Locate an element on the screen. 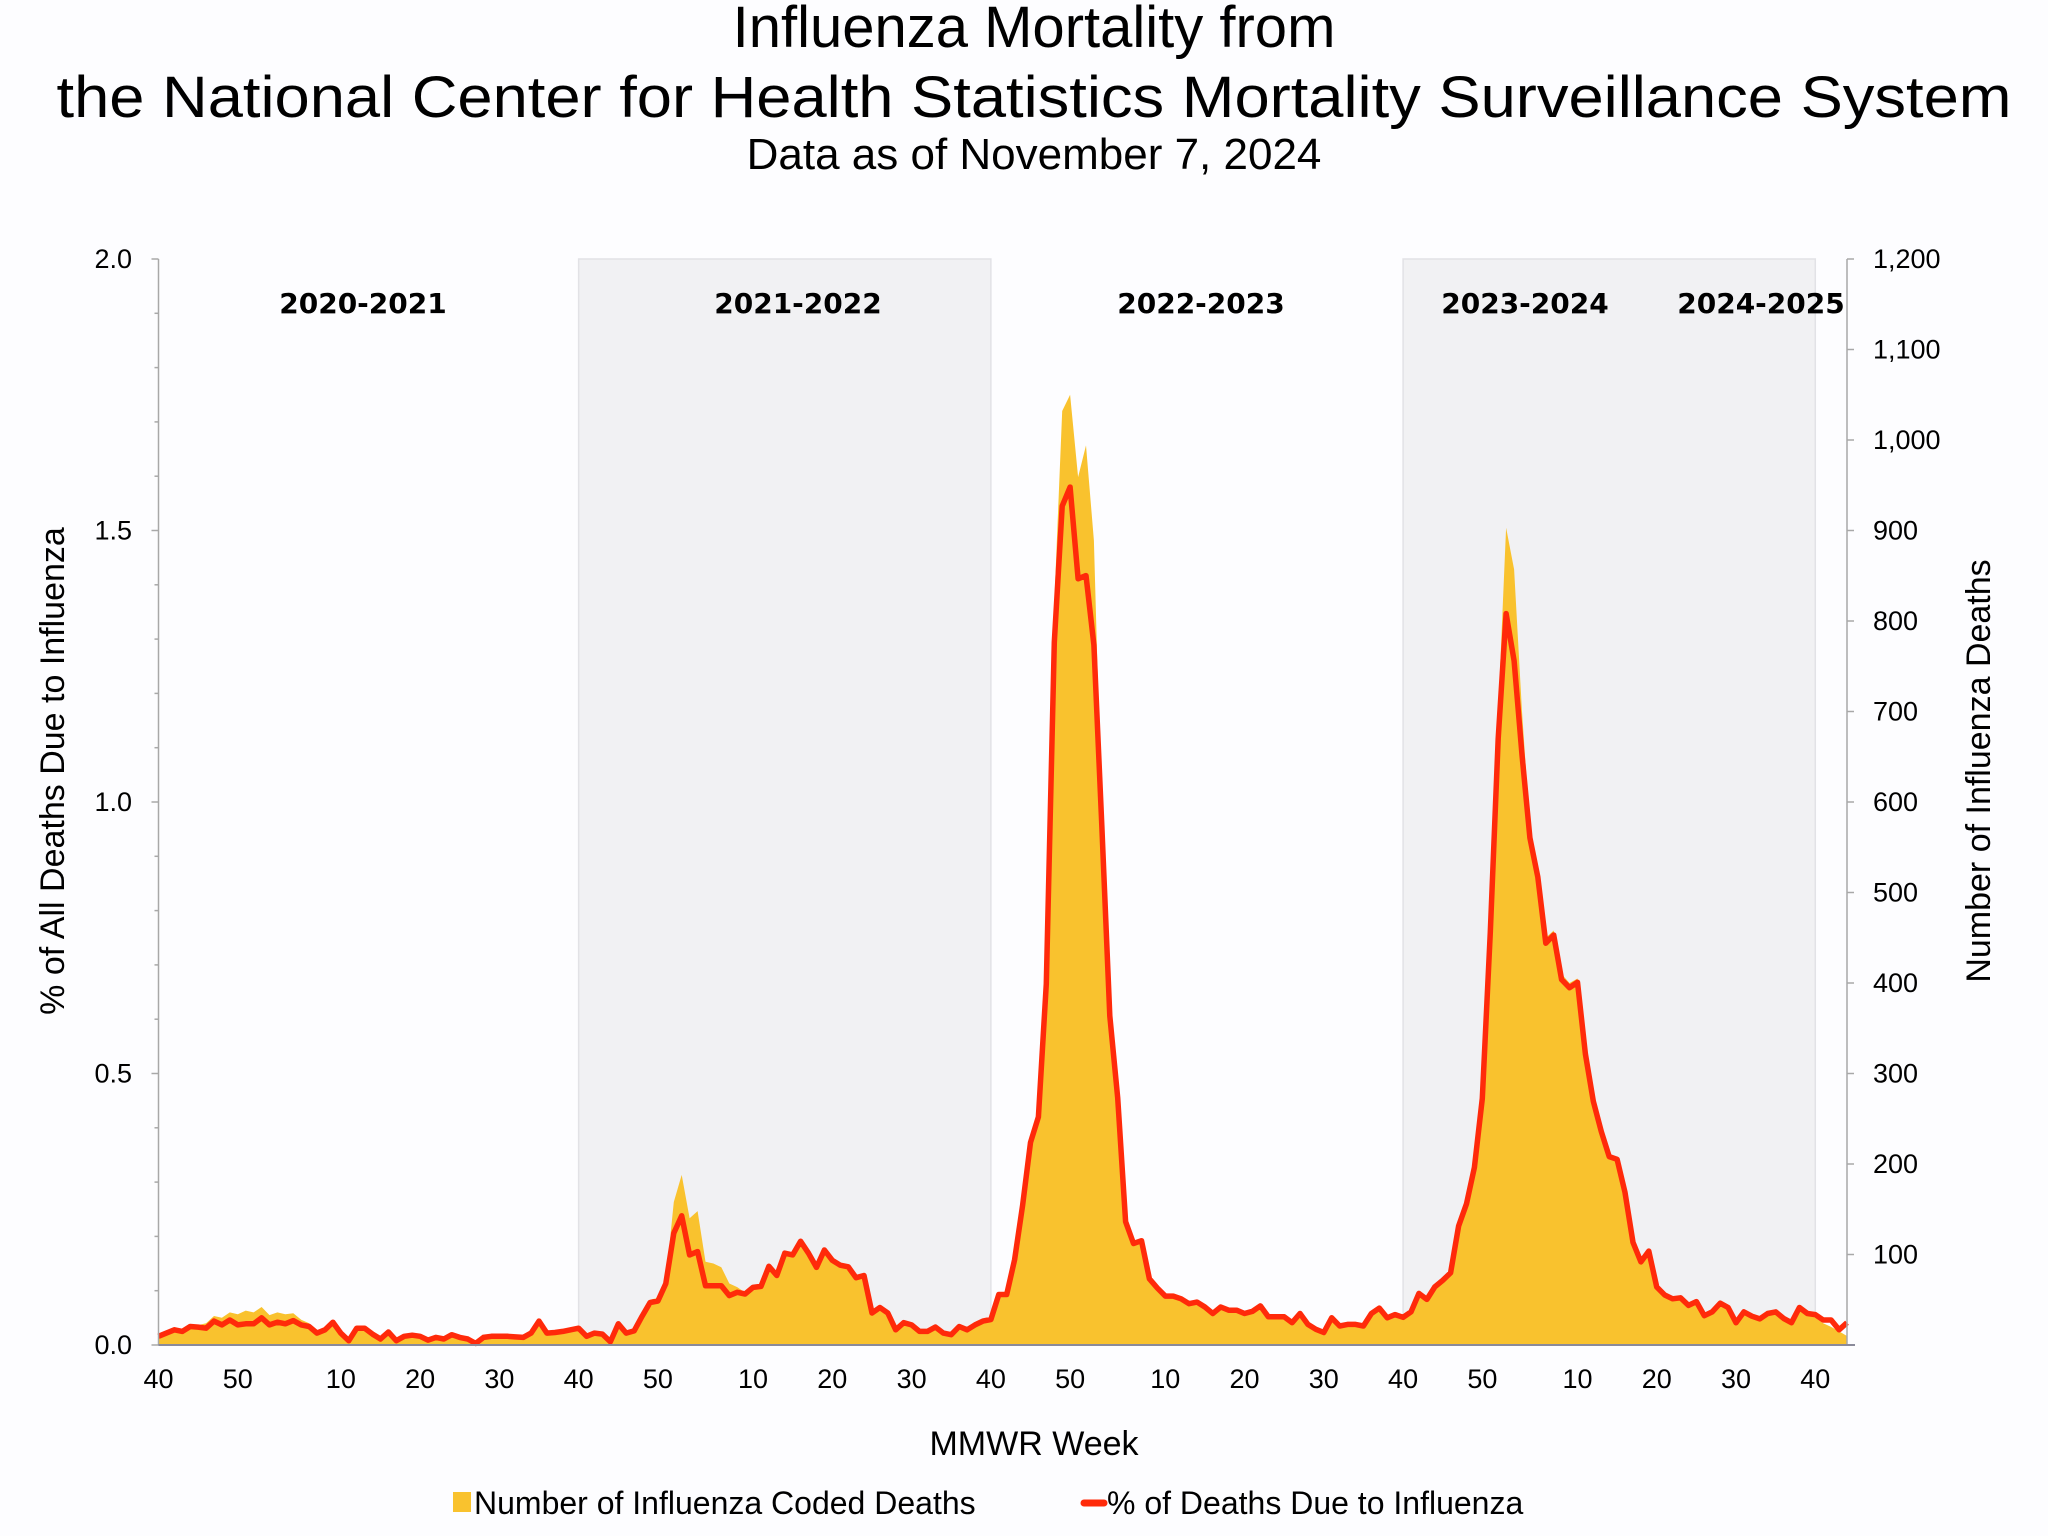  y-right-tick-label: 800 is located at coordinates (1895, 621).